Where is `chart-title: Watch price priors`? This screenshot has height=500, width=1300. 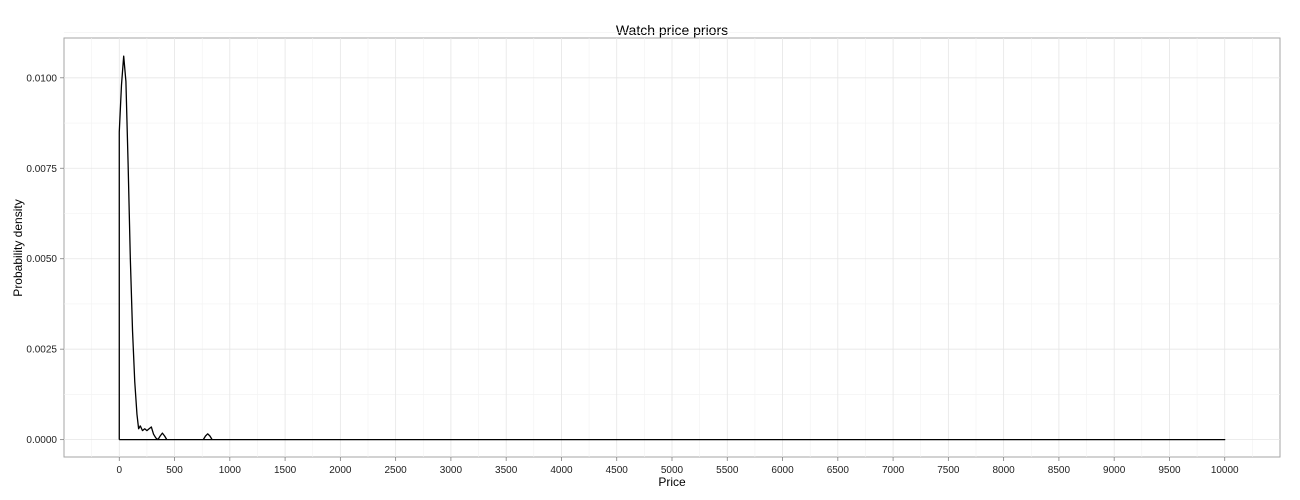
chart-title: Watch price priors is located at coordinates (672, 30).